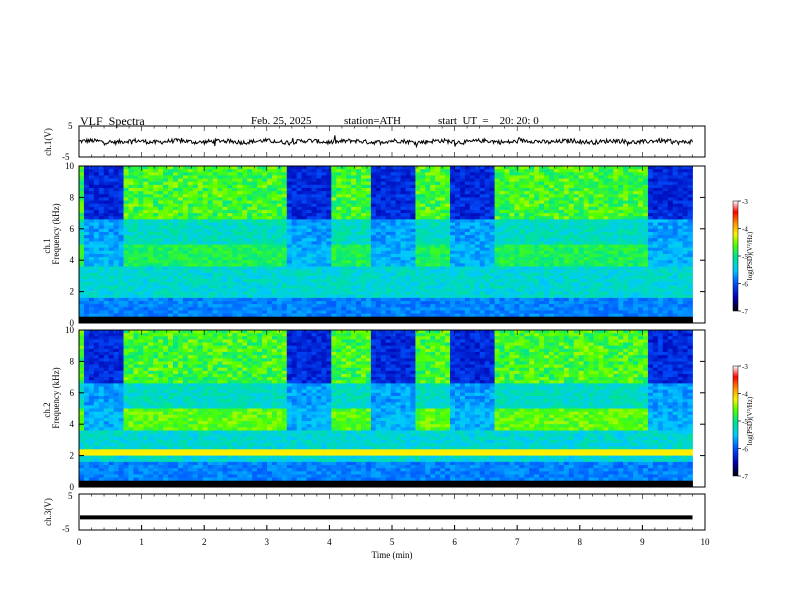 The height and width of the screenshot is (612, 792). I want to click on ch1-ytick-bottom: -5, so click(66, 157).